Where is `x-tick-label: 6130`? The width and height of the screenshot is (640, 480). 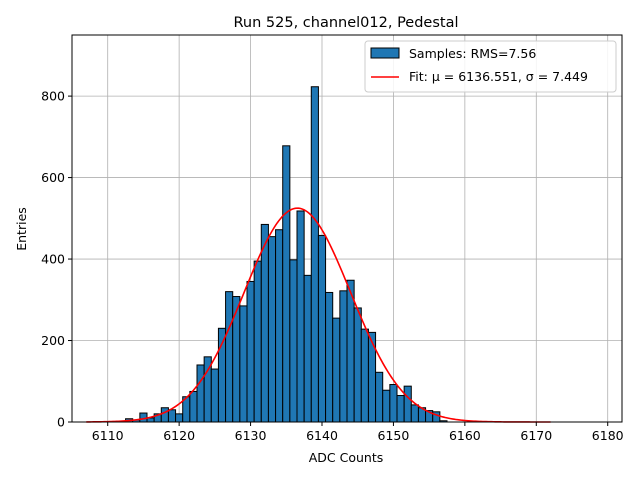
x-tick-label: 6130 is located at coordinates (251, 435).